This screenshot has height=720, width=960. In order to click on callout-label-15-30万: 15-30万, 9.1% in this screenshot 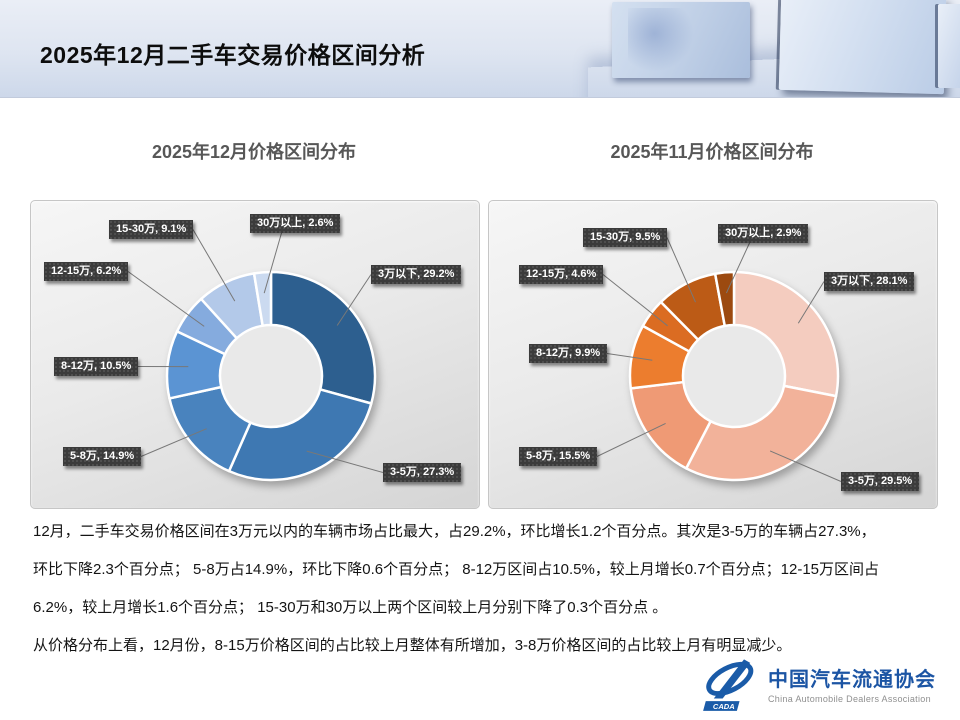, I will do `click(151, 229)`.